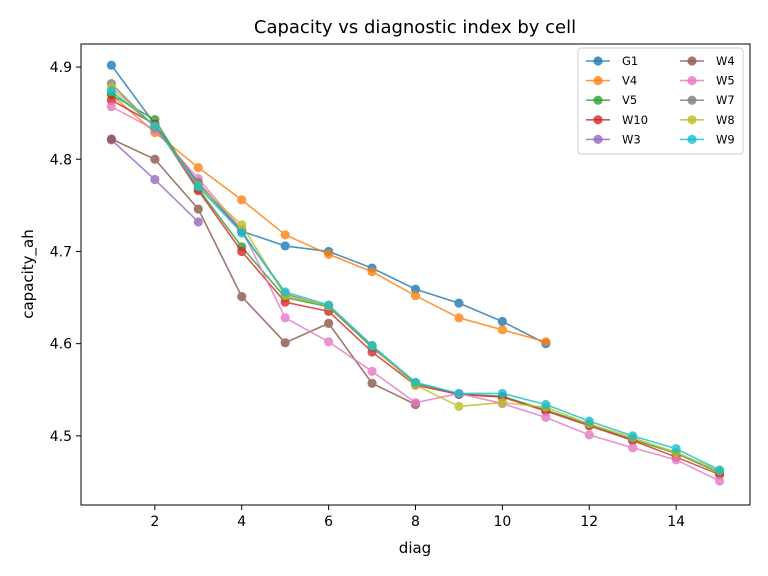 Image resolution: width=768 pixels, height=576 pixels. I want to click on legend-item-w9: W9, so click(707, 139).